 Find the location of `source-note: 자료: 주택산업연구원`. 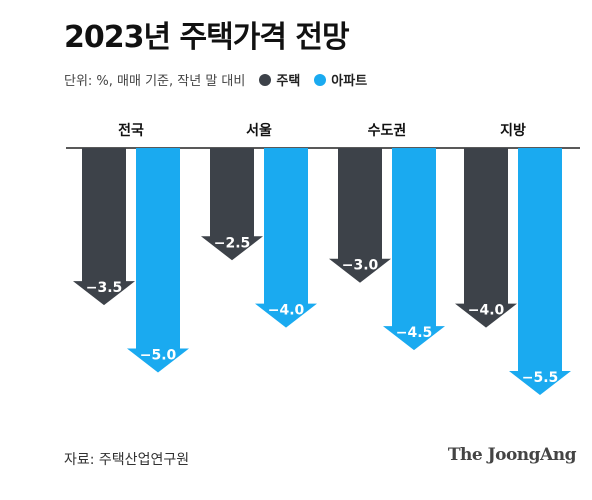

source-note: 자료: 주택산업연구원 is located at coordinates (127, 460).